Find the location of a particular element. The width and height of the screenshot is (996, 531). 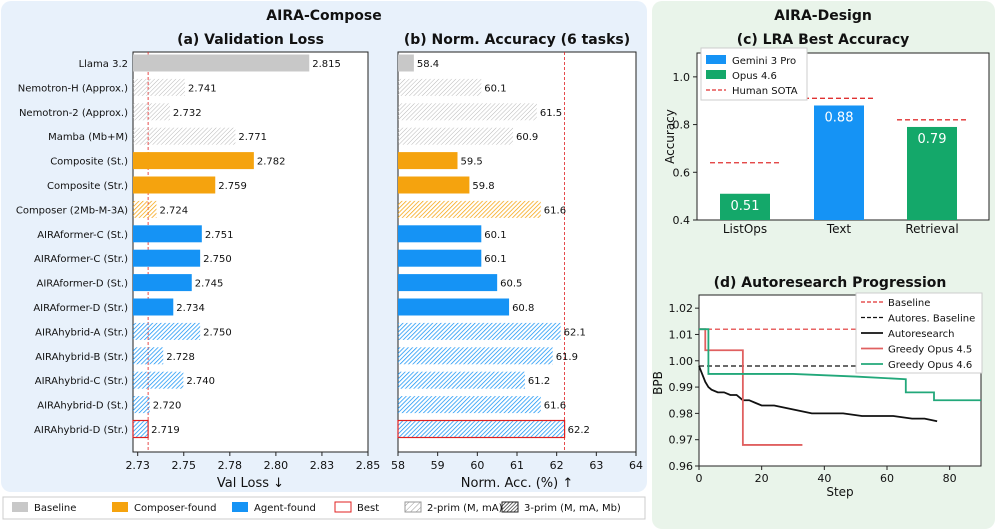

a-tick-label: 2.78 is located at coordinates (230, 465).